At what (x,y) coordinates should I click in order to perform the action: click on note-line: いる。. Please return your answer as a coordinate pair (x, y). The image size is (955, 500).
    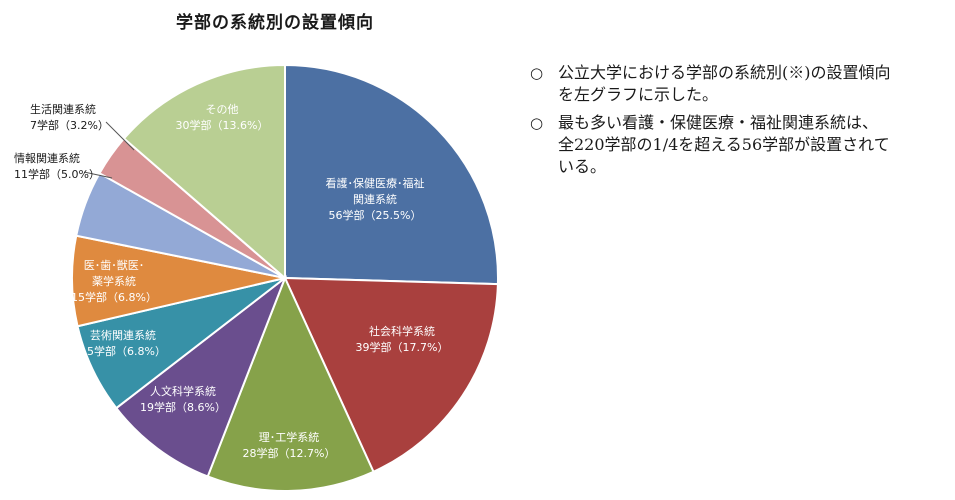
    Looking at the image, I should click on (582, 166).